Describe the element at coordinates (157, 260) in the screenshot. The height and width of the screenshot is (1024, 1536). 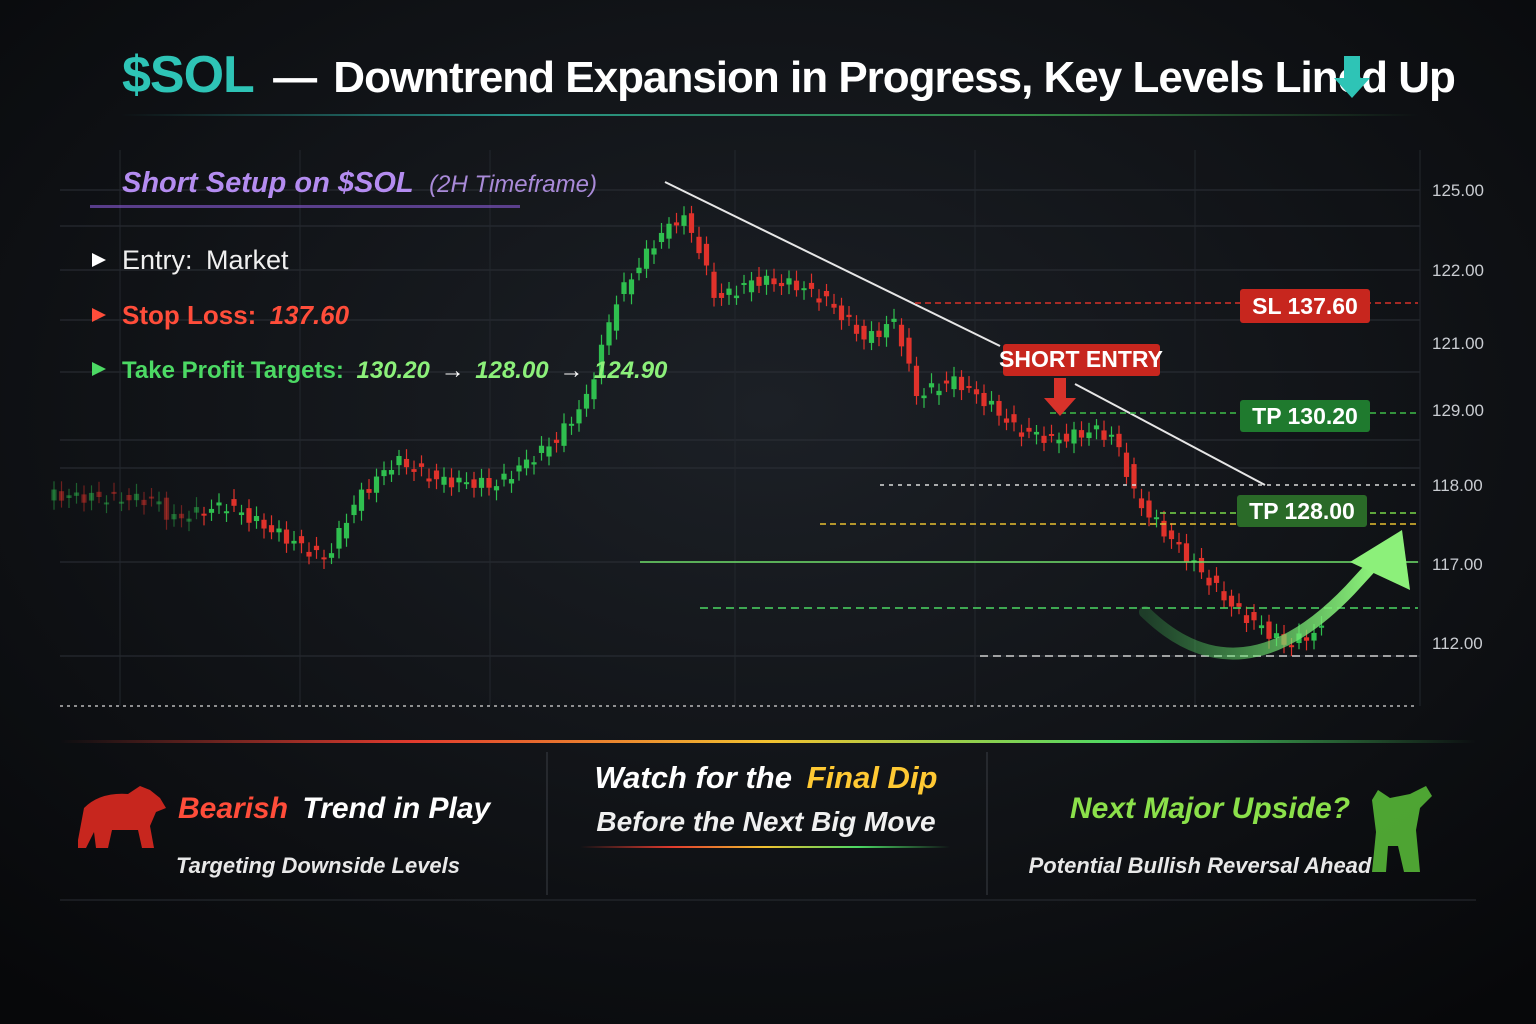
I see `entry-label: Entry:` at that location.